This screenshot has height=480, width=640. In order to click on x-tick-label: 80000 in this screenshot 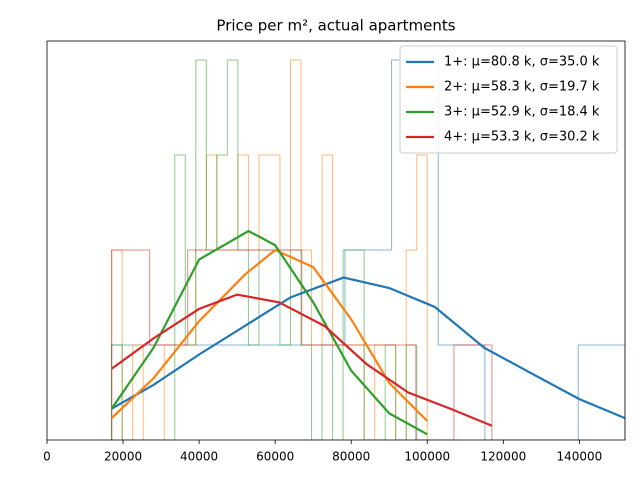, I will do `click(351, 457)`.